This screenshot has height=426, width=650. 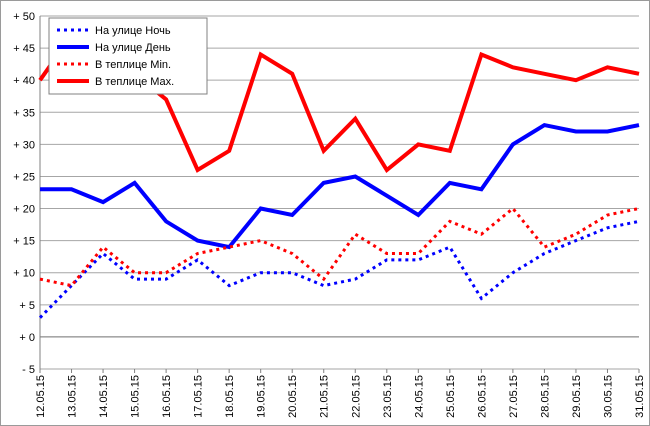 I want to click on legend-label: На улице День, so click(x=133, y=48).